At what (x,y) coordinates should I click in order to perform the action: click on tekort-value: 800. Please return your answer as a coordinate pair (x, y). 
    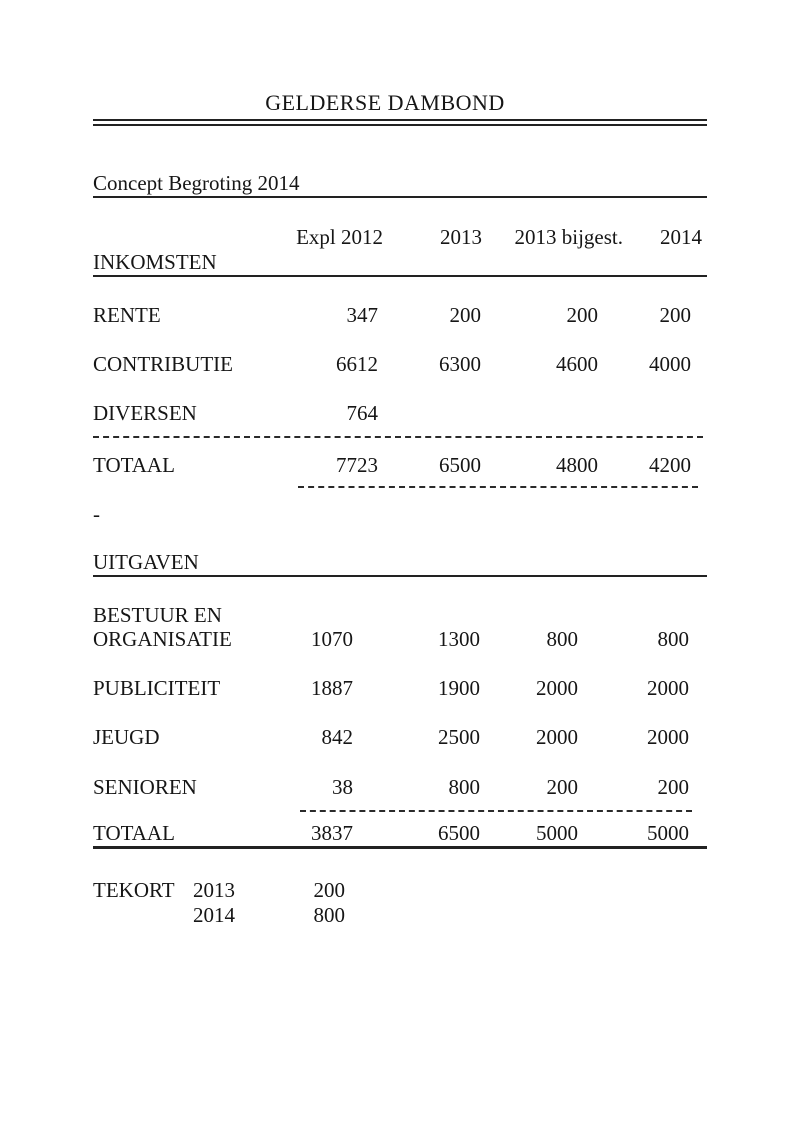
    Looking at the image, I should click on (329, 915).